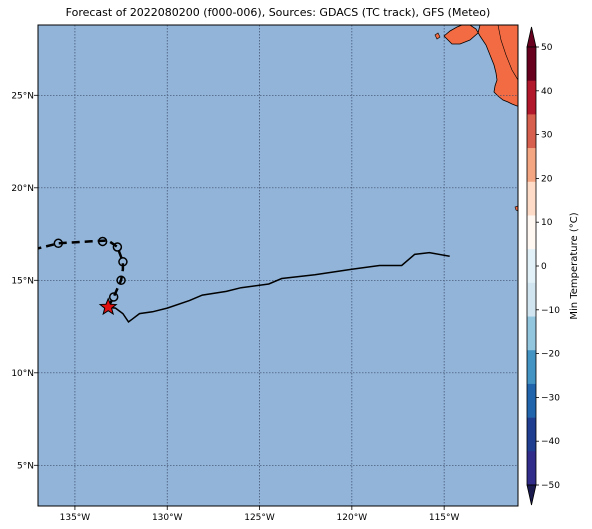 Image resolution: width=592 pixels, height=529 pixels. Describe the element at coordinates (167, 518) in the screenshot. I see `x-tick-label: 130°W` at that location.